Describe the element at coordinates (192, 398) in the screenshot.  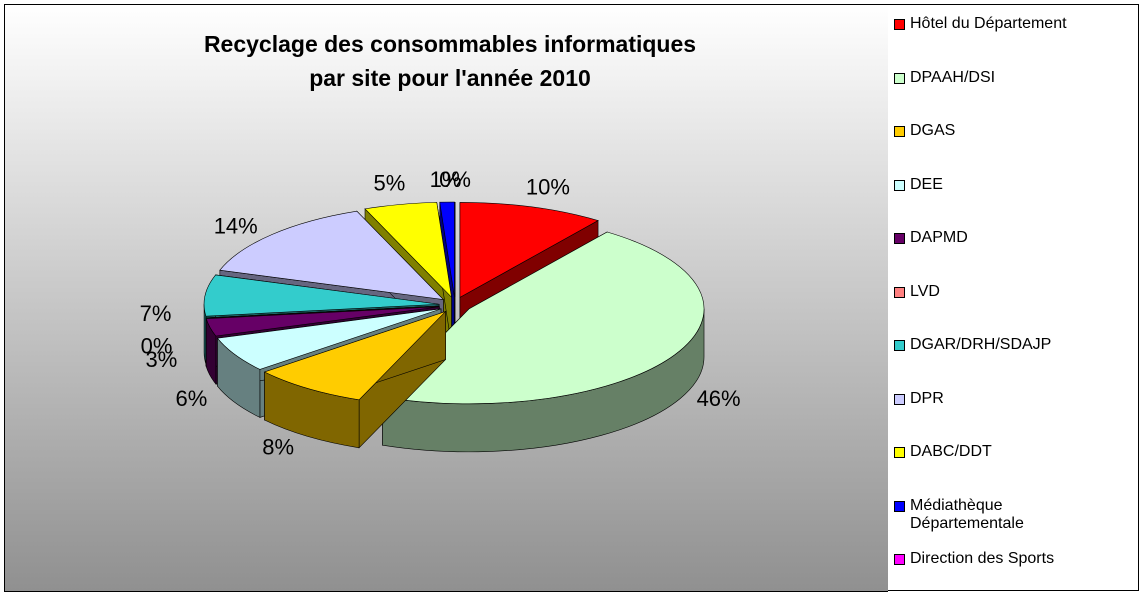
I see `data-label: 6%` at that location.